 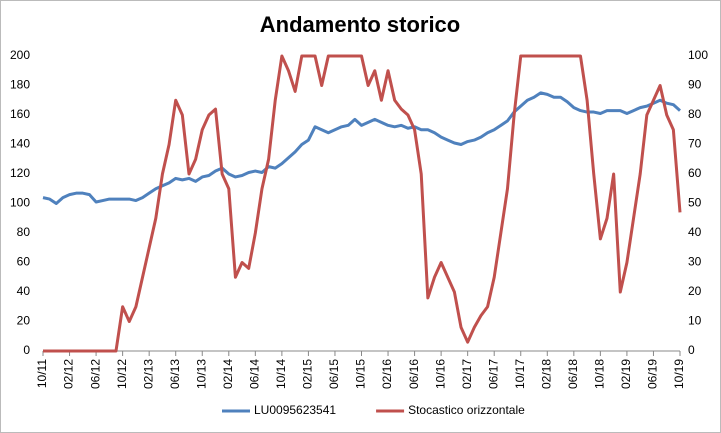 I want to click on y-tick-label: 0, so click(x=26, y=350).